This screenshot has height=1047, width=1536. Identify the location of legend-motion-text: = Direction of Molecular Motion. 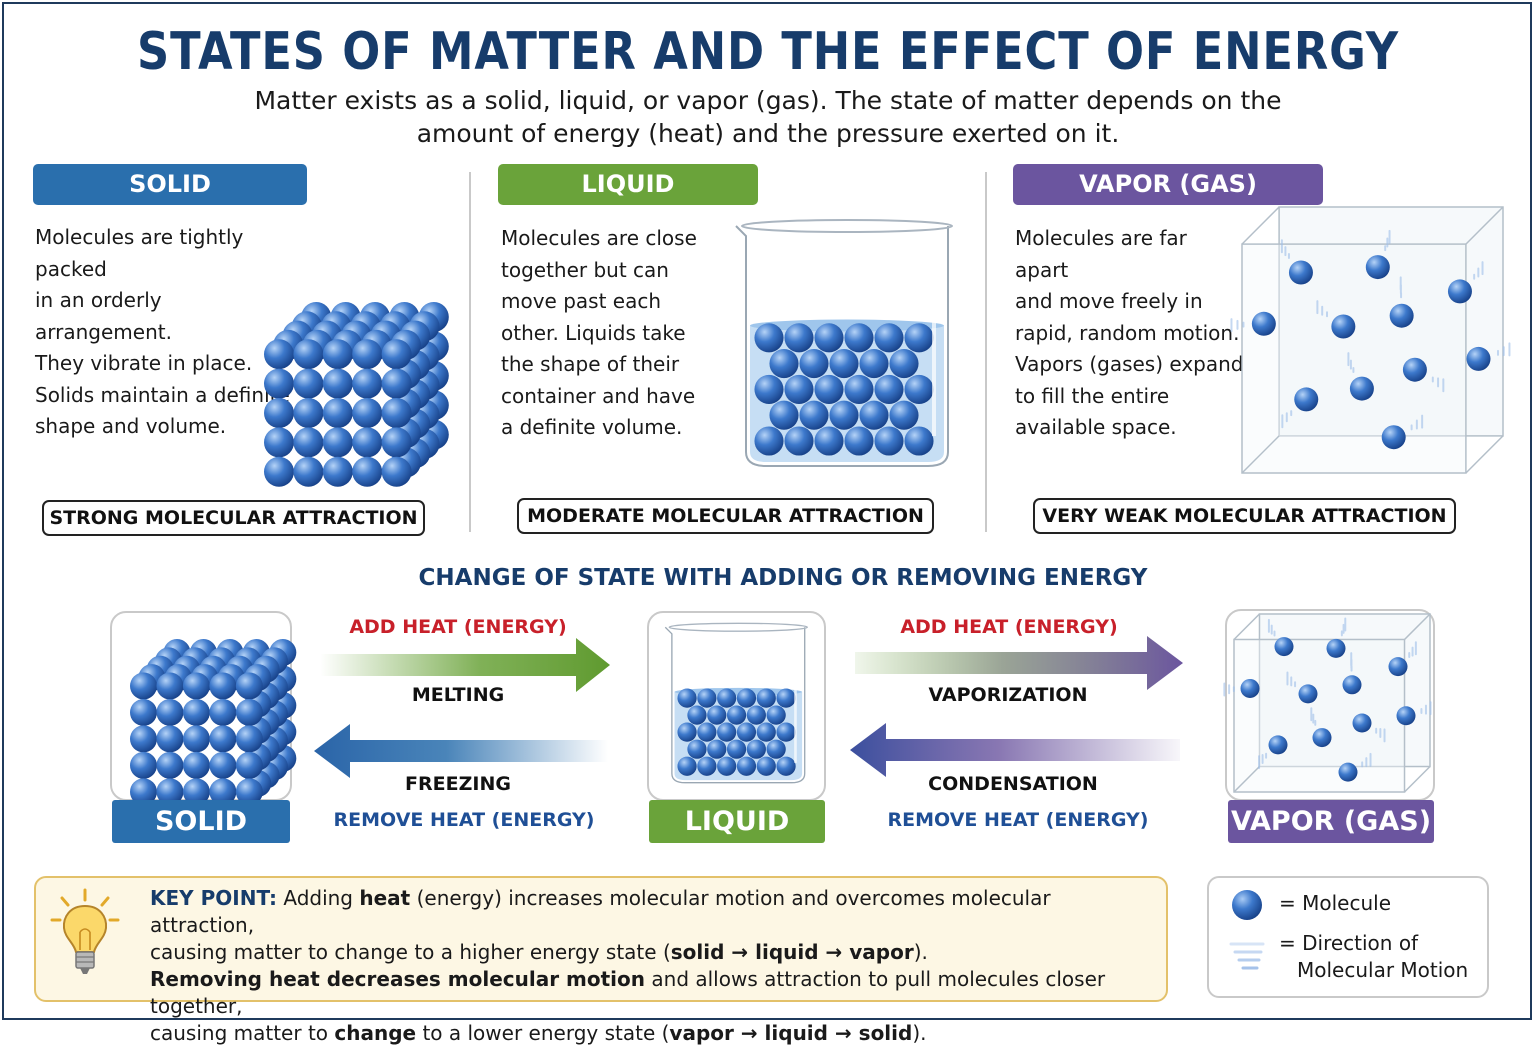
(1373, 957).